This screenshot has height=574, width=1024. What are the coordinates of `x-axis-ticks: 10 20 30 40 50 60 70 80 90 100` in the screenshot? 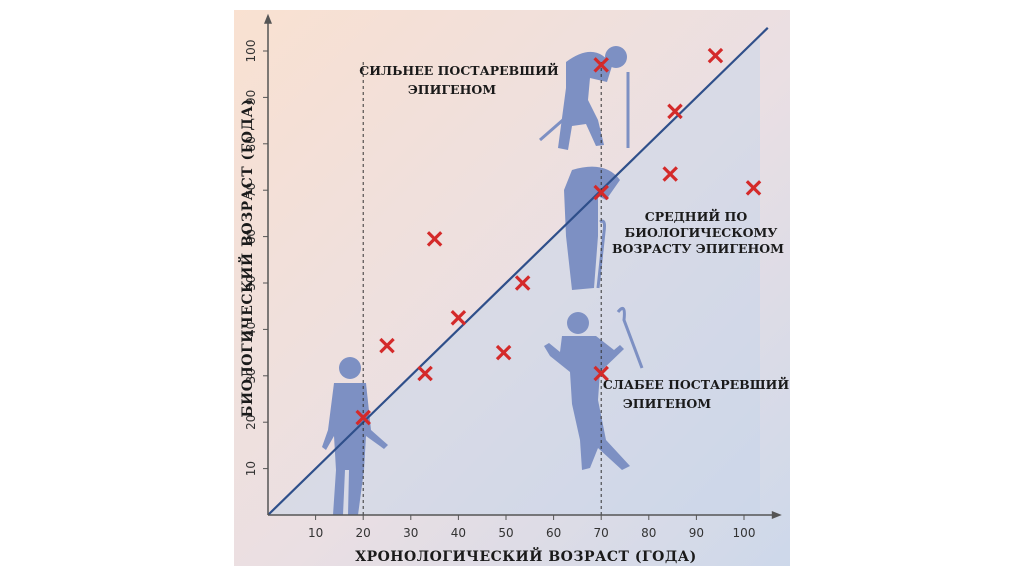 It's located at (531, 527).